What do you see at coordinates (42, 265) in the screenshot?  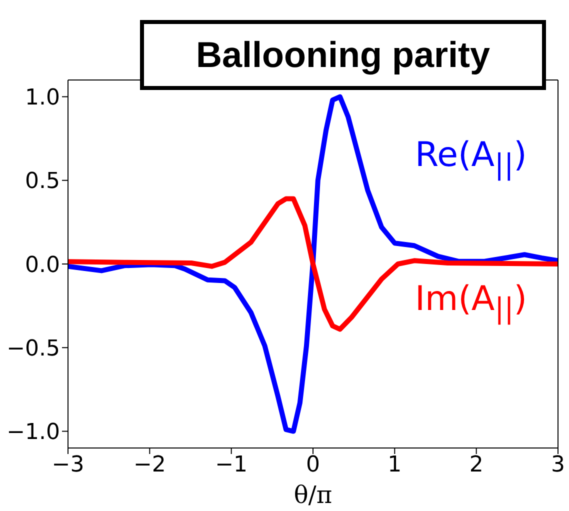 I see `y-tick-label: 0.0` at bounding box center [42, 265].